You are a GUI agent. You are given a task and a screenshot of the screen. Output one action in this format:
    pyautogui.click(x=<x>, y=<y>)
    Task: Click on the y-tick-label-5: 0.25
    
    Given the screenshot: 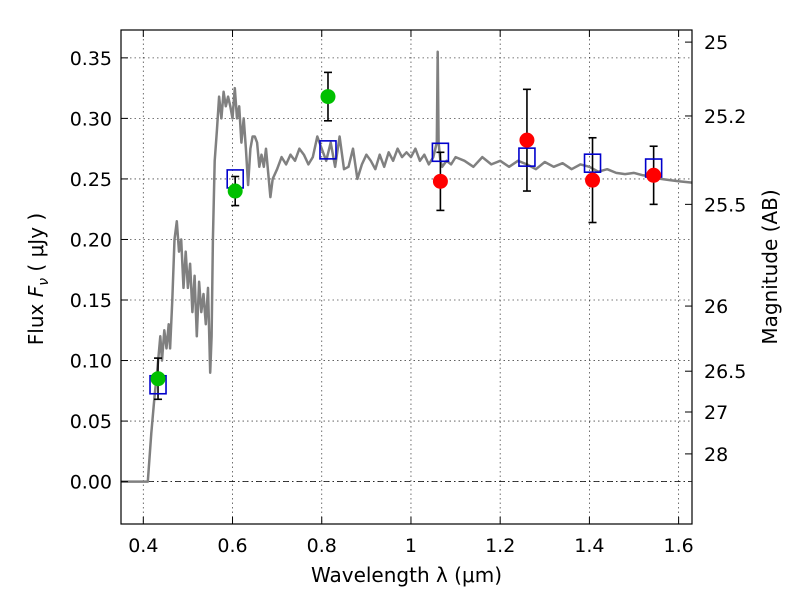 What is the action you would take?
    pyautogui.click(x=91, y=180)
    